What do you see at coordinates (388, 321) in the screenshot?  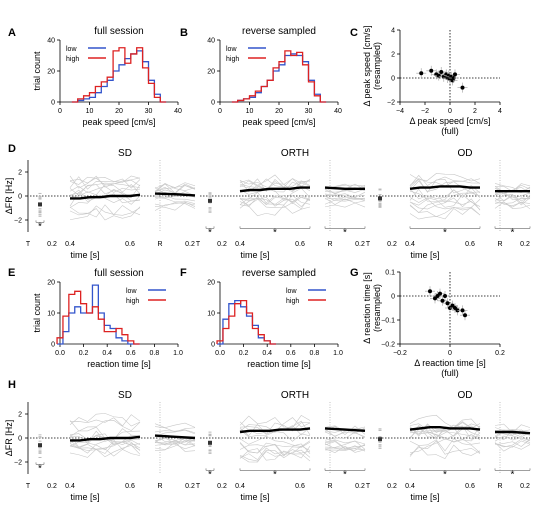 I see `y-tick-label-G: −0.1` at bounding box center [388, 321].